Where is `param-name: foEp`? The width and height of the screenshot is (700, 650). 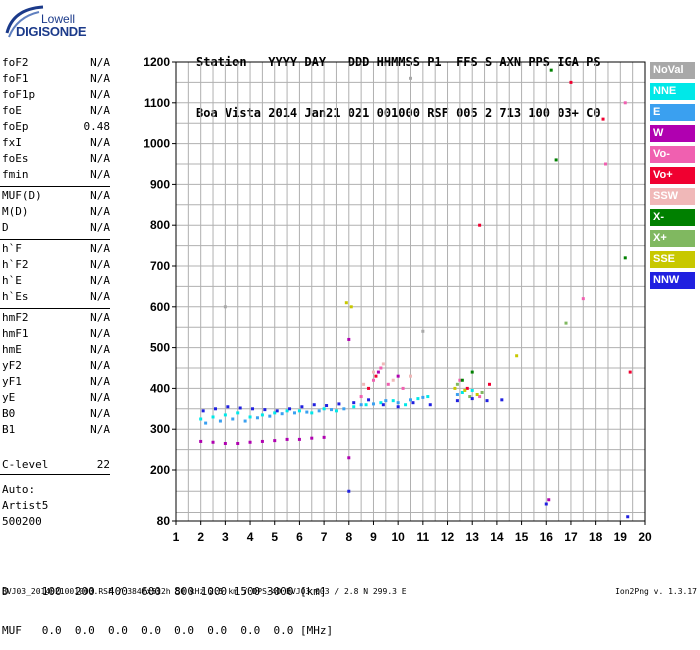
param-name: foEp is located at coordinates (15, 126).